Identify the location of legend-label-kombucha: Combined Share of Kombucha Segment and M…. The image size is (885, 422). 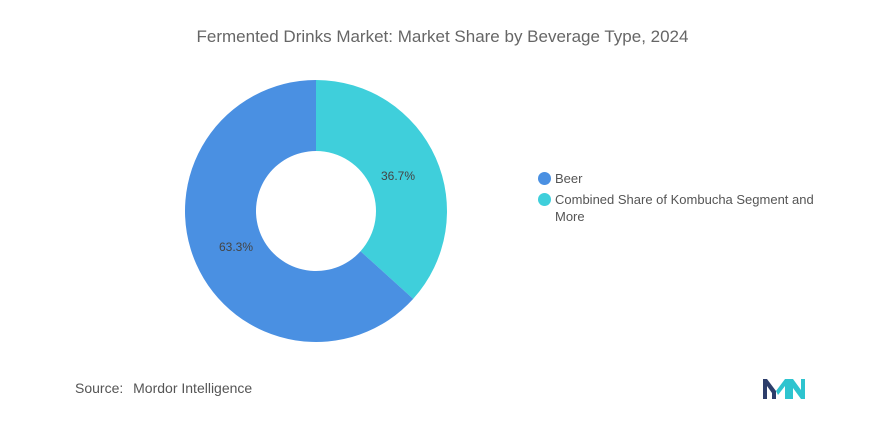
(684, 208).